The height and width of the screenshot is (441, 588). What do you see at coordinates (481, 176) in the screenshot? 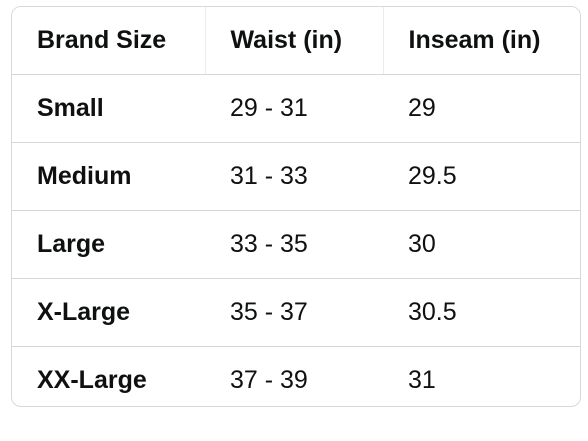
I see `measure-cell: 29.5` at bounding box center [481, 176].